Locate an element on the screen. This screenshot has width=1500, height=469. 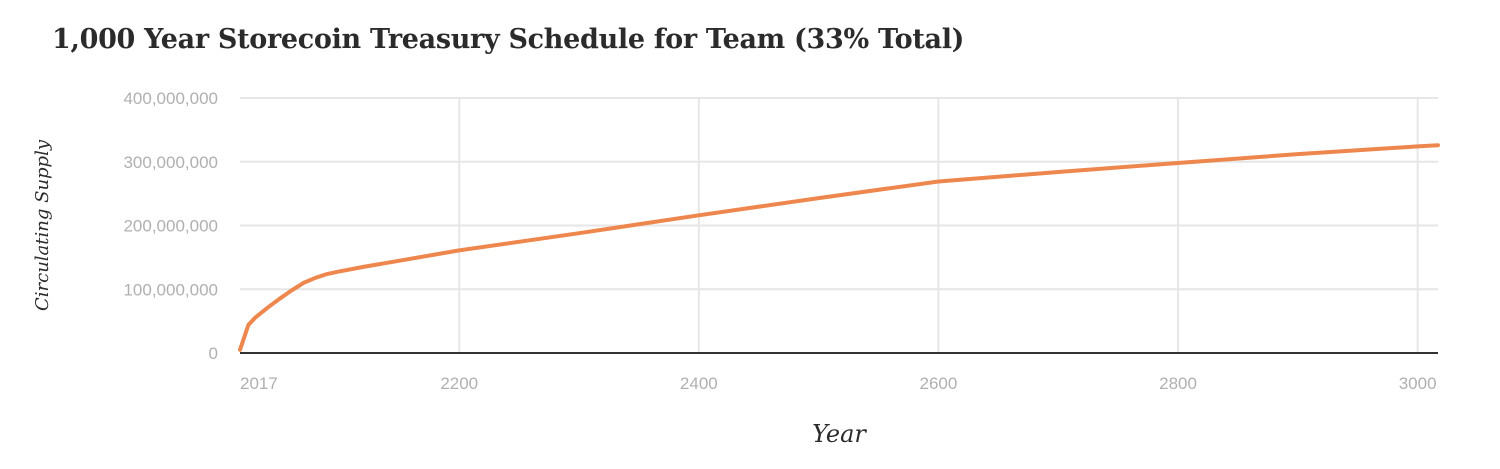
x-tick-label: 2400 is located at coordinates (699, 383).